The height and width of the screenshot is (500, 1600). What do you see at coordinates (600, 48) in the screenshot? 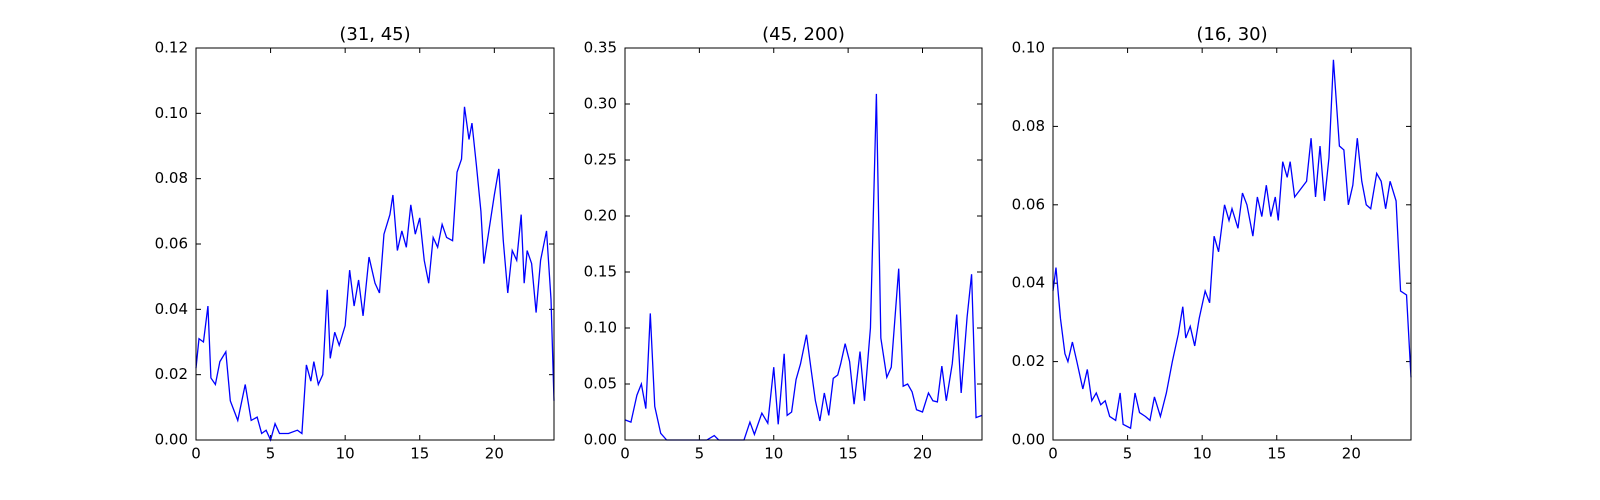
I see `y-tick-label: 0.35` at bounding box center [600, 48].